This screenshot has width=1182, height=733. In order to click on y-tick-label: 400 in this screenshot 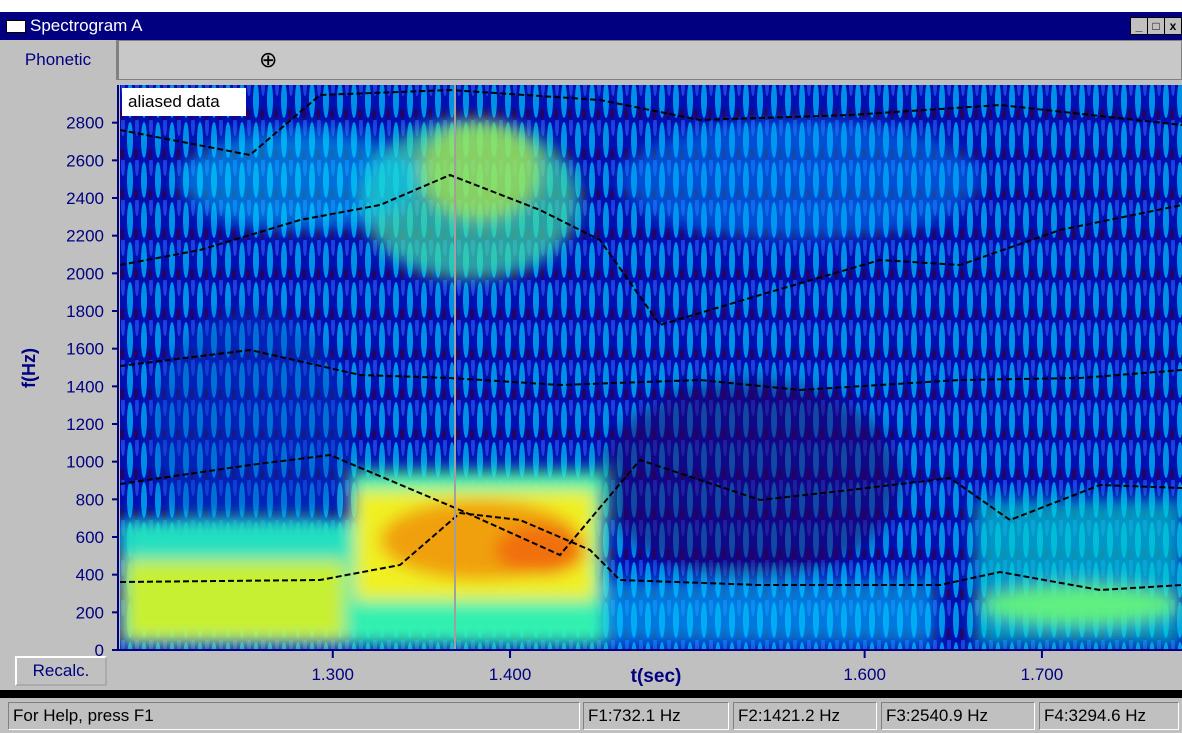, I will do `click(90, 575)`.